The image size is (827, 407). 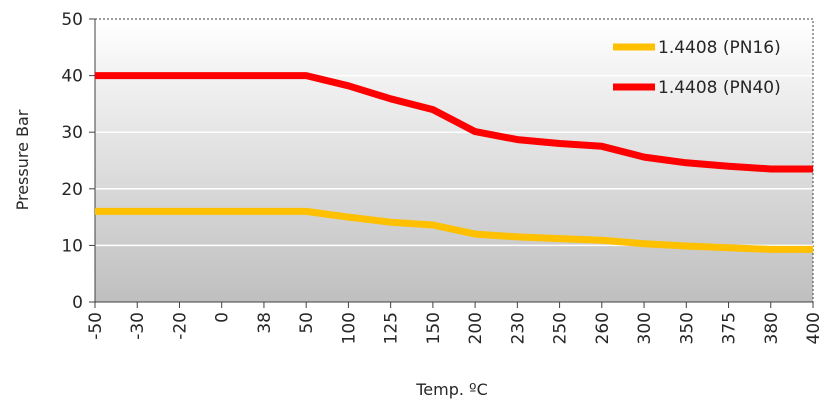 I want to click on x-tick-label: 100, so click(x=349, y=328).